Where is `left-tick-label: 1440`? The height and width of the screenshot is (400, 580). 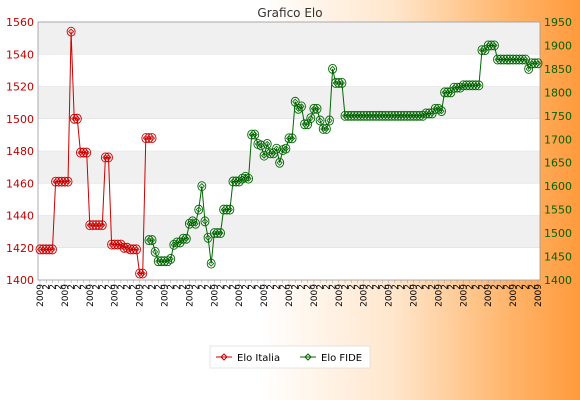
left-tick-label: 1440 is located at coordinates (20, 216).